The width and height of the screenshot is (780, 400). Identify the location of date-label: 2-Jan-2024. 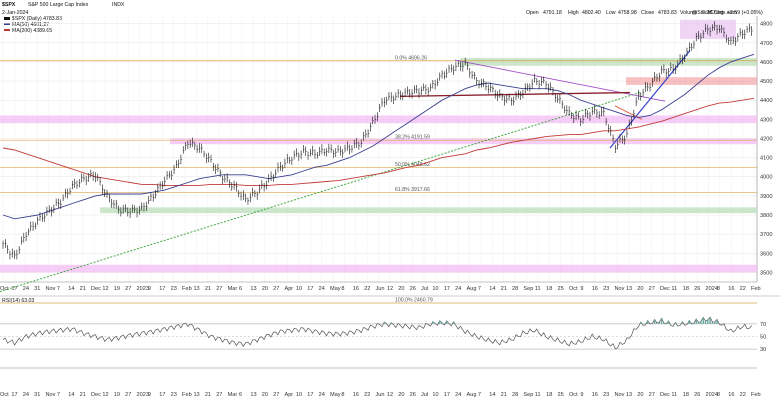
(15, 13).